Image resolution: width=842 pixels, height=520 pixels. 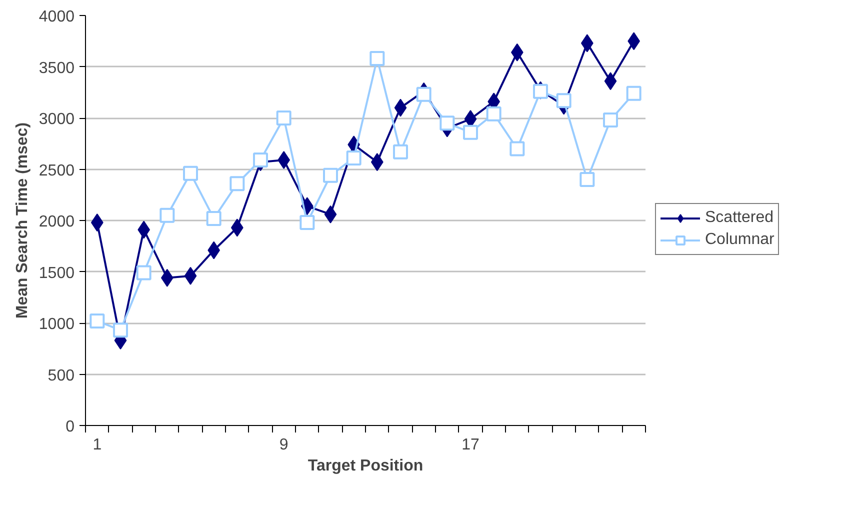 What do you see at coordinates (283, 445) in the screenshot?
I see `x-tick-label: 9` at bounding box center [283, 445].